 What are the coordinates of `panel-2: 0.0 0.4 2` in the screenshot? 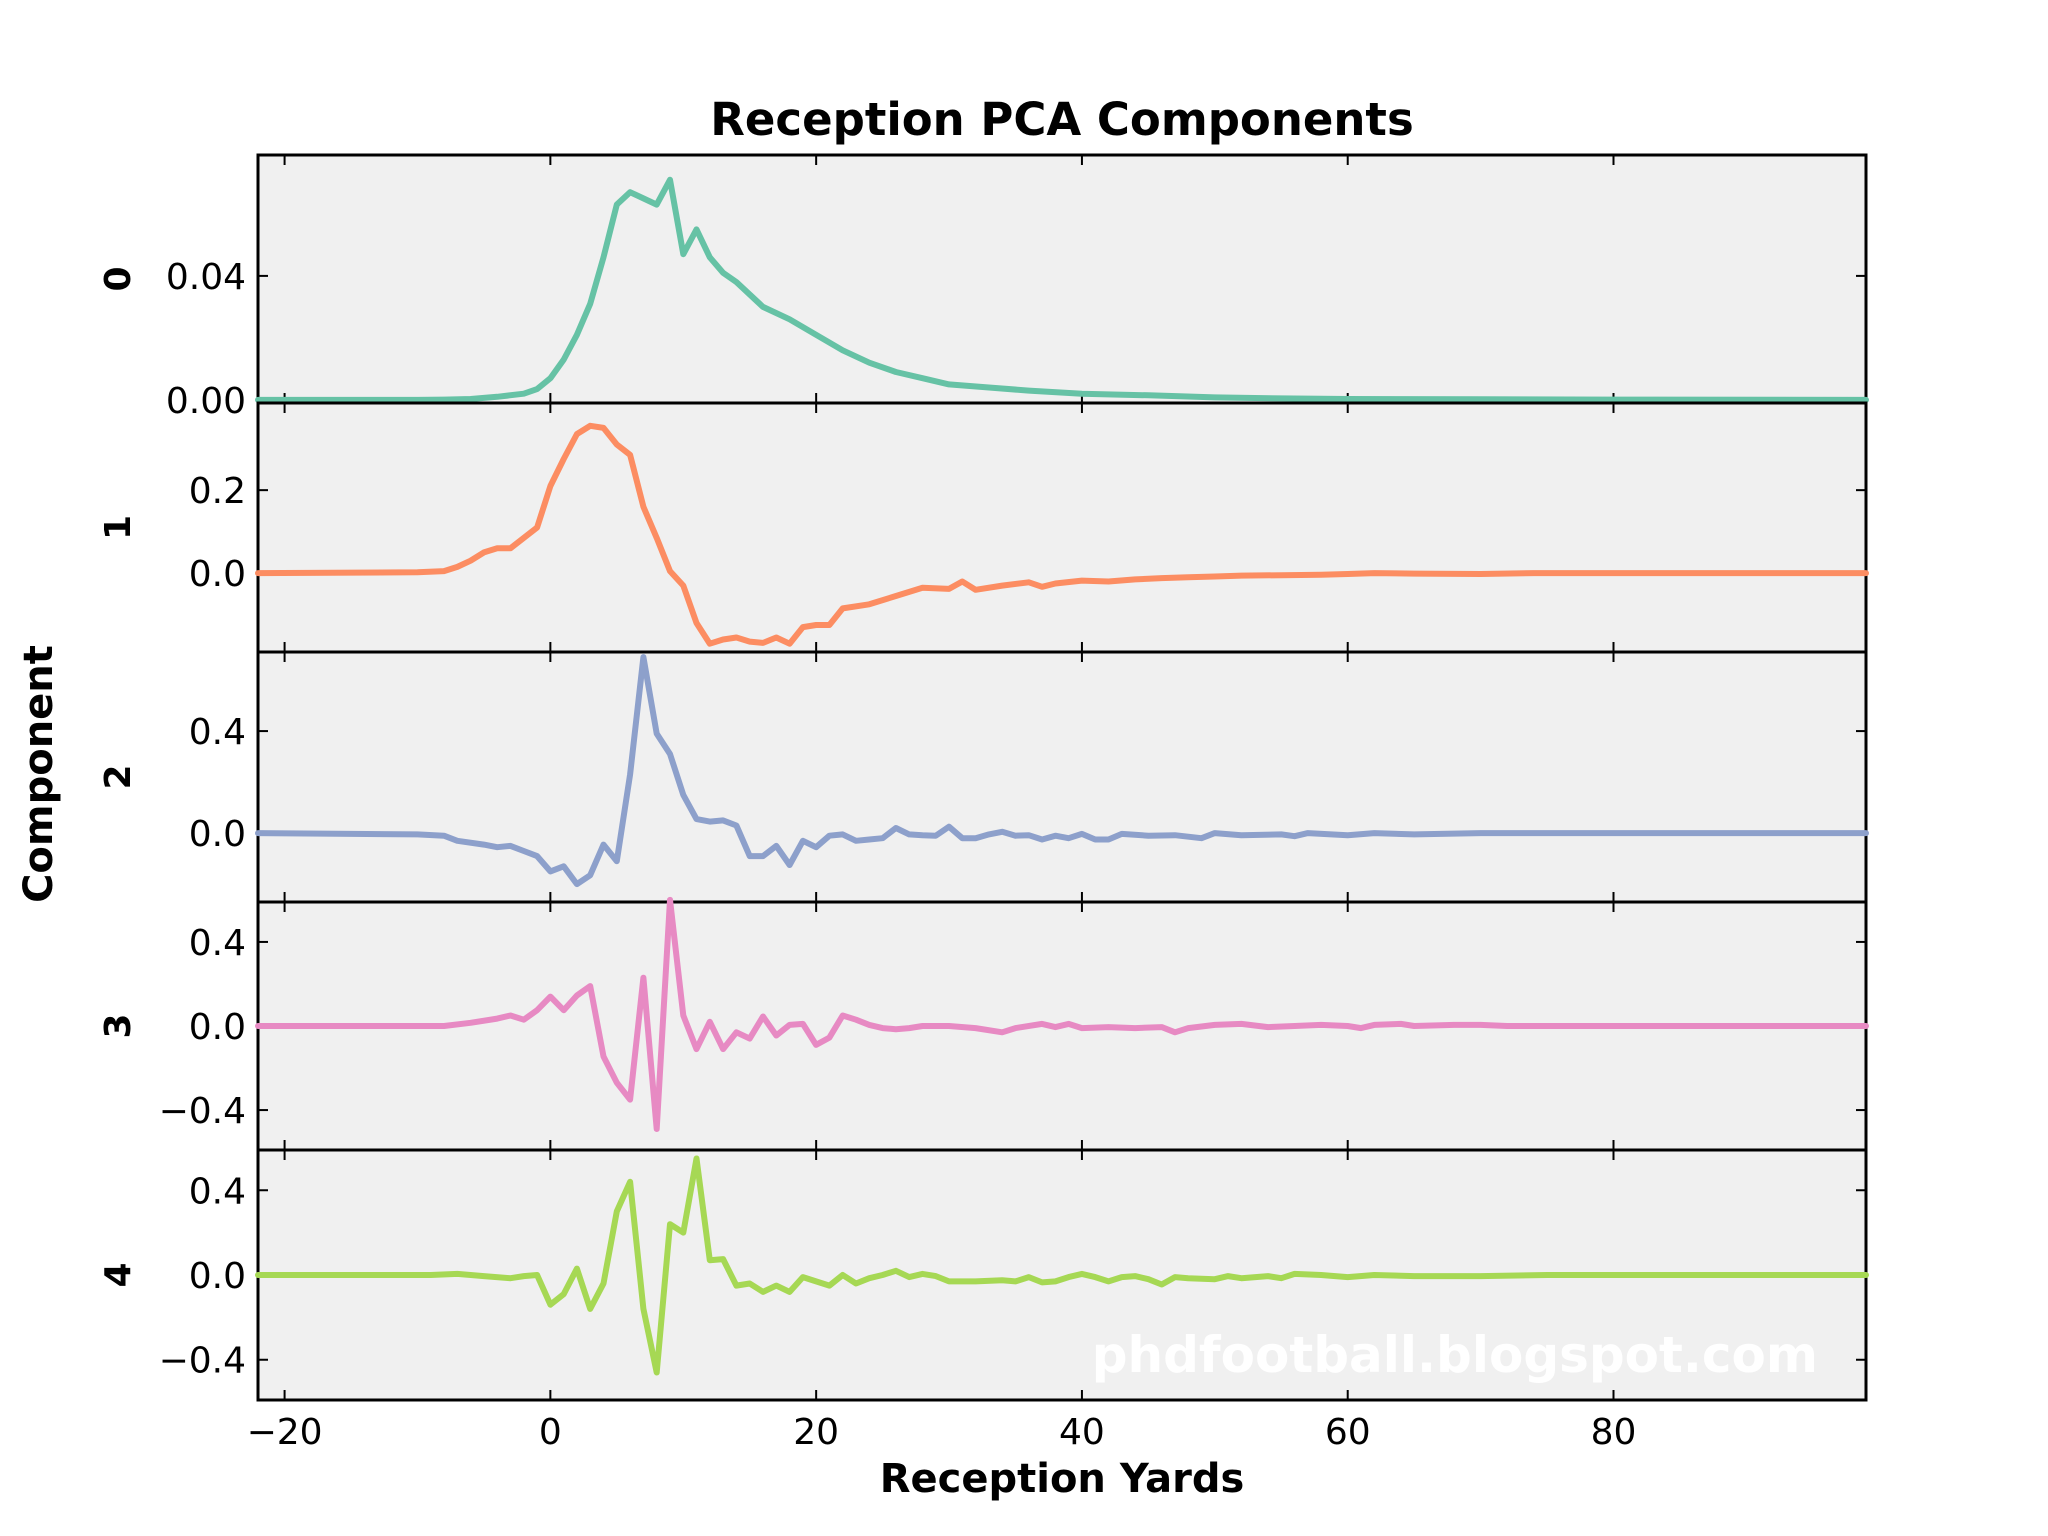 It's located at (983, 777).